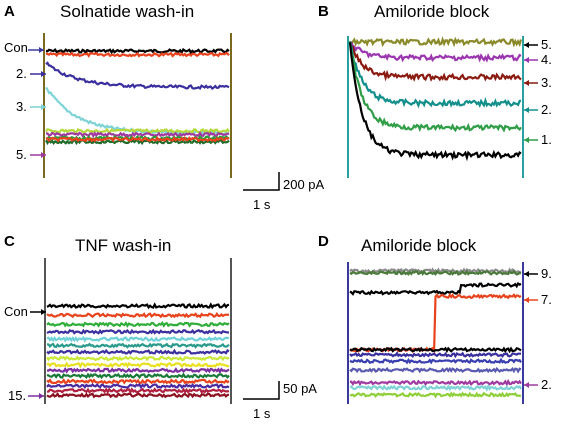 Image resolution: width=561 pixels, height=426 pixels. I want to click on panel-b-label-4: 4., so click(546, 59).